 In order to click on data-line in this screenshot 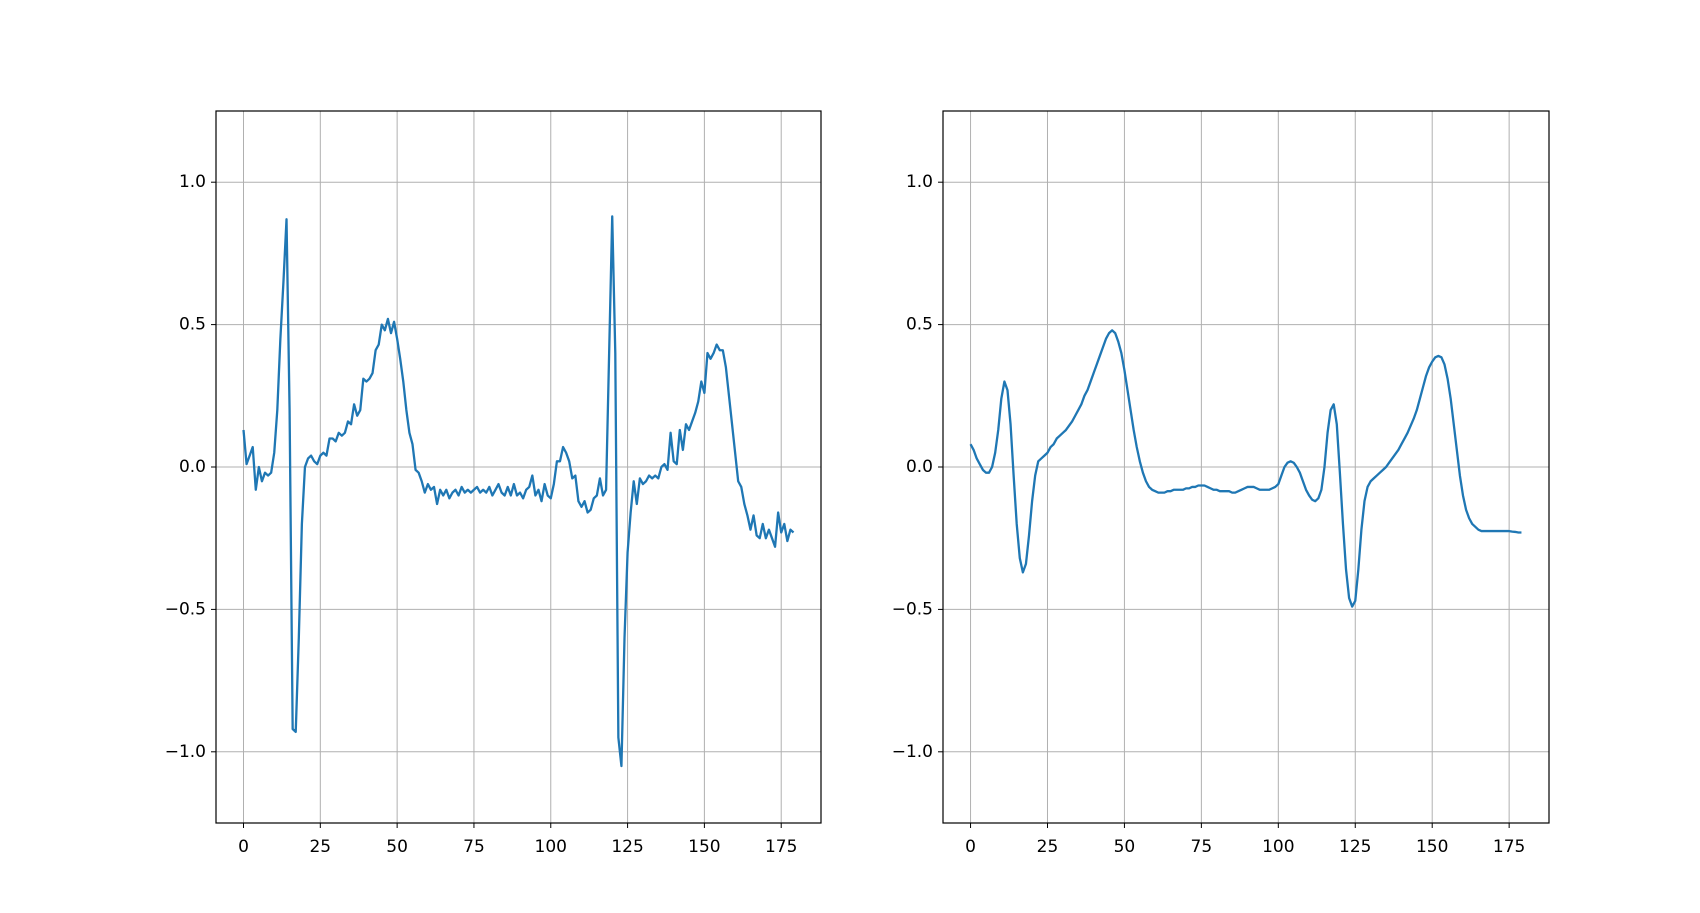, I will do `click(1245, 468)`.